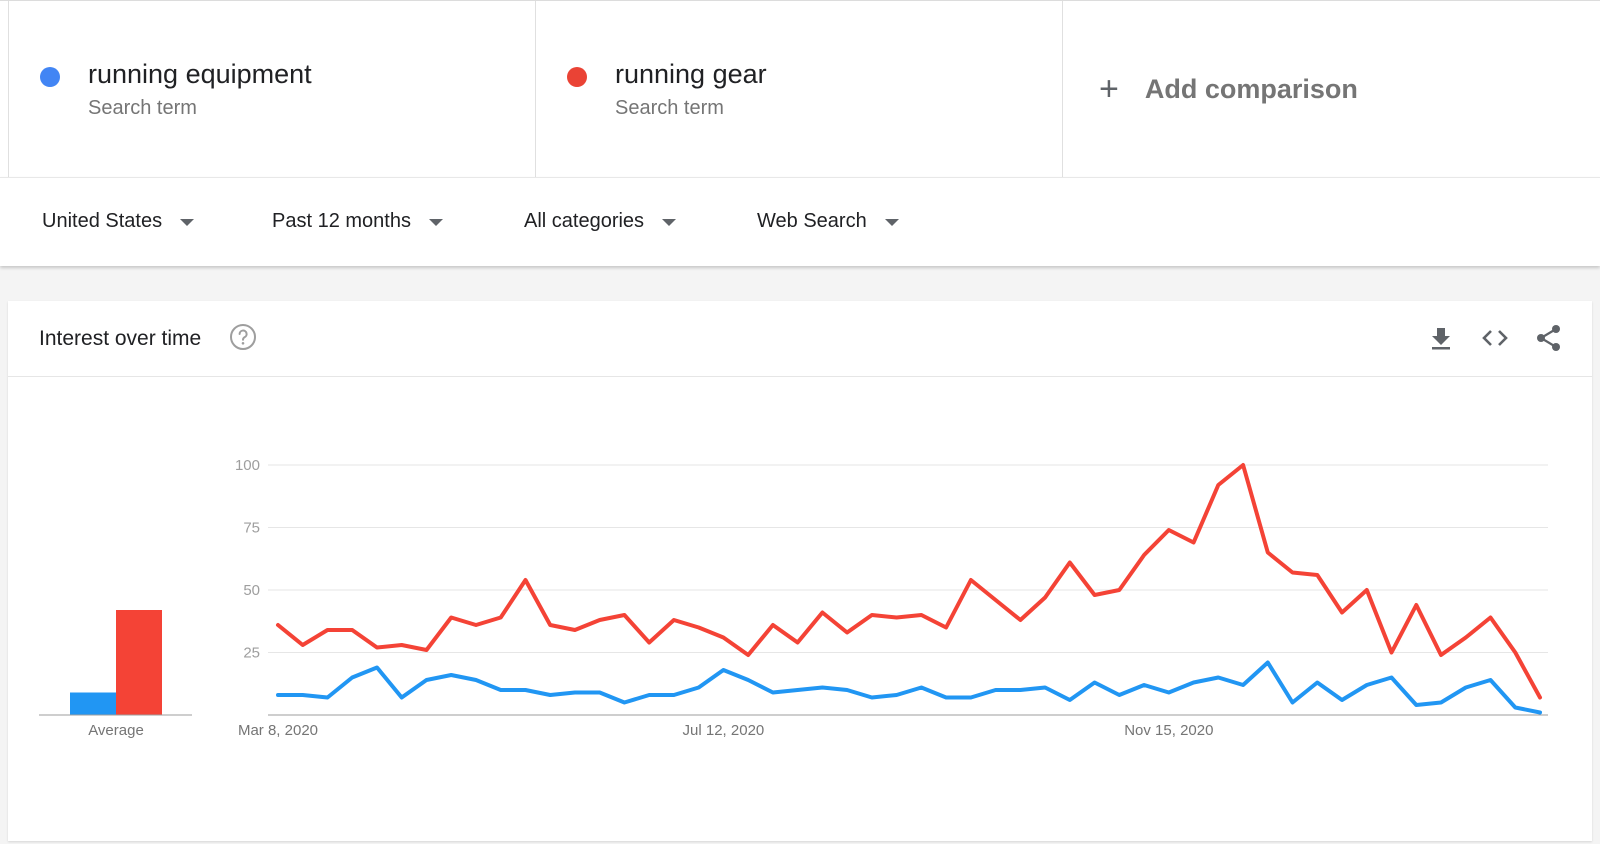 Image resolution: width=1600 pixels, height=844 pixels. What do you see at coordinates (724, 730) in the screenshot?
I see `x-tick-label: Jul 12, 2020` at bounding box center [724, 730].